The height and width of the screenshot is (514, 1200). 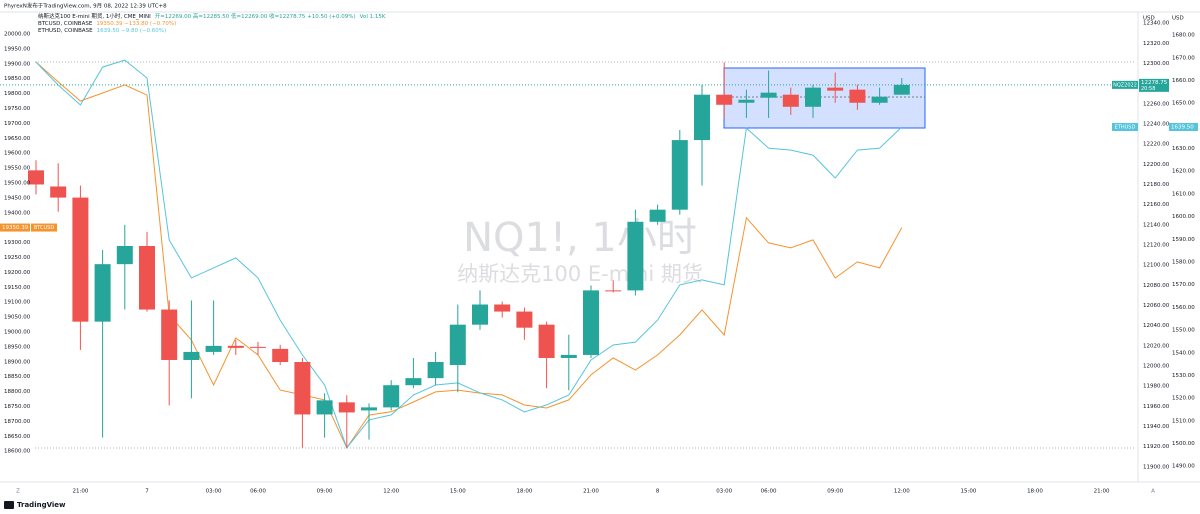 What do you see at coordinates (65, 31) in the screenshot?
I see `legend-eth-name: ETHUSD, COINBASE` at bounding box center [65, 31].